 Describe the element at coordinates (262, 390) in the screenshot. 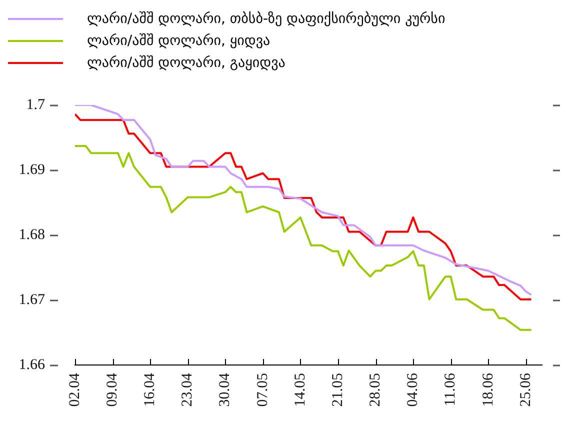

I see `x-tick-label: 07.05` at that location.